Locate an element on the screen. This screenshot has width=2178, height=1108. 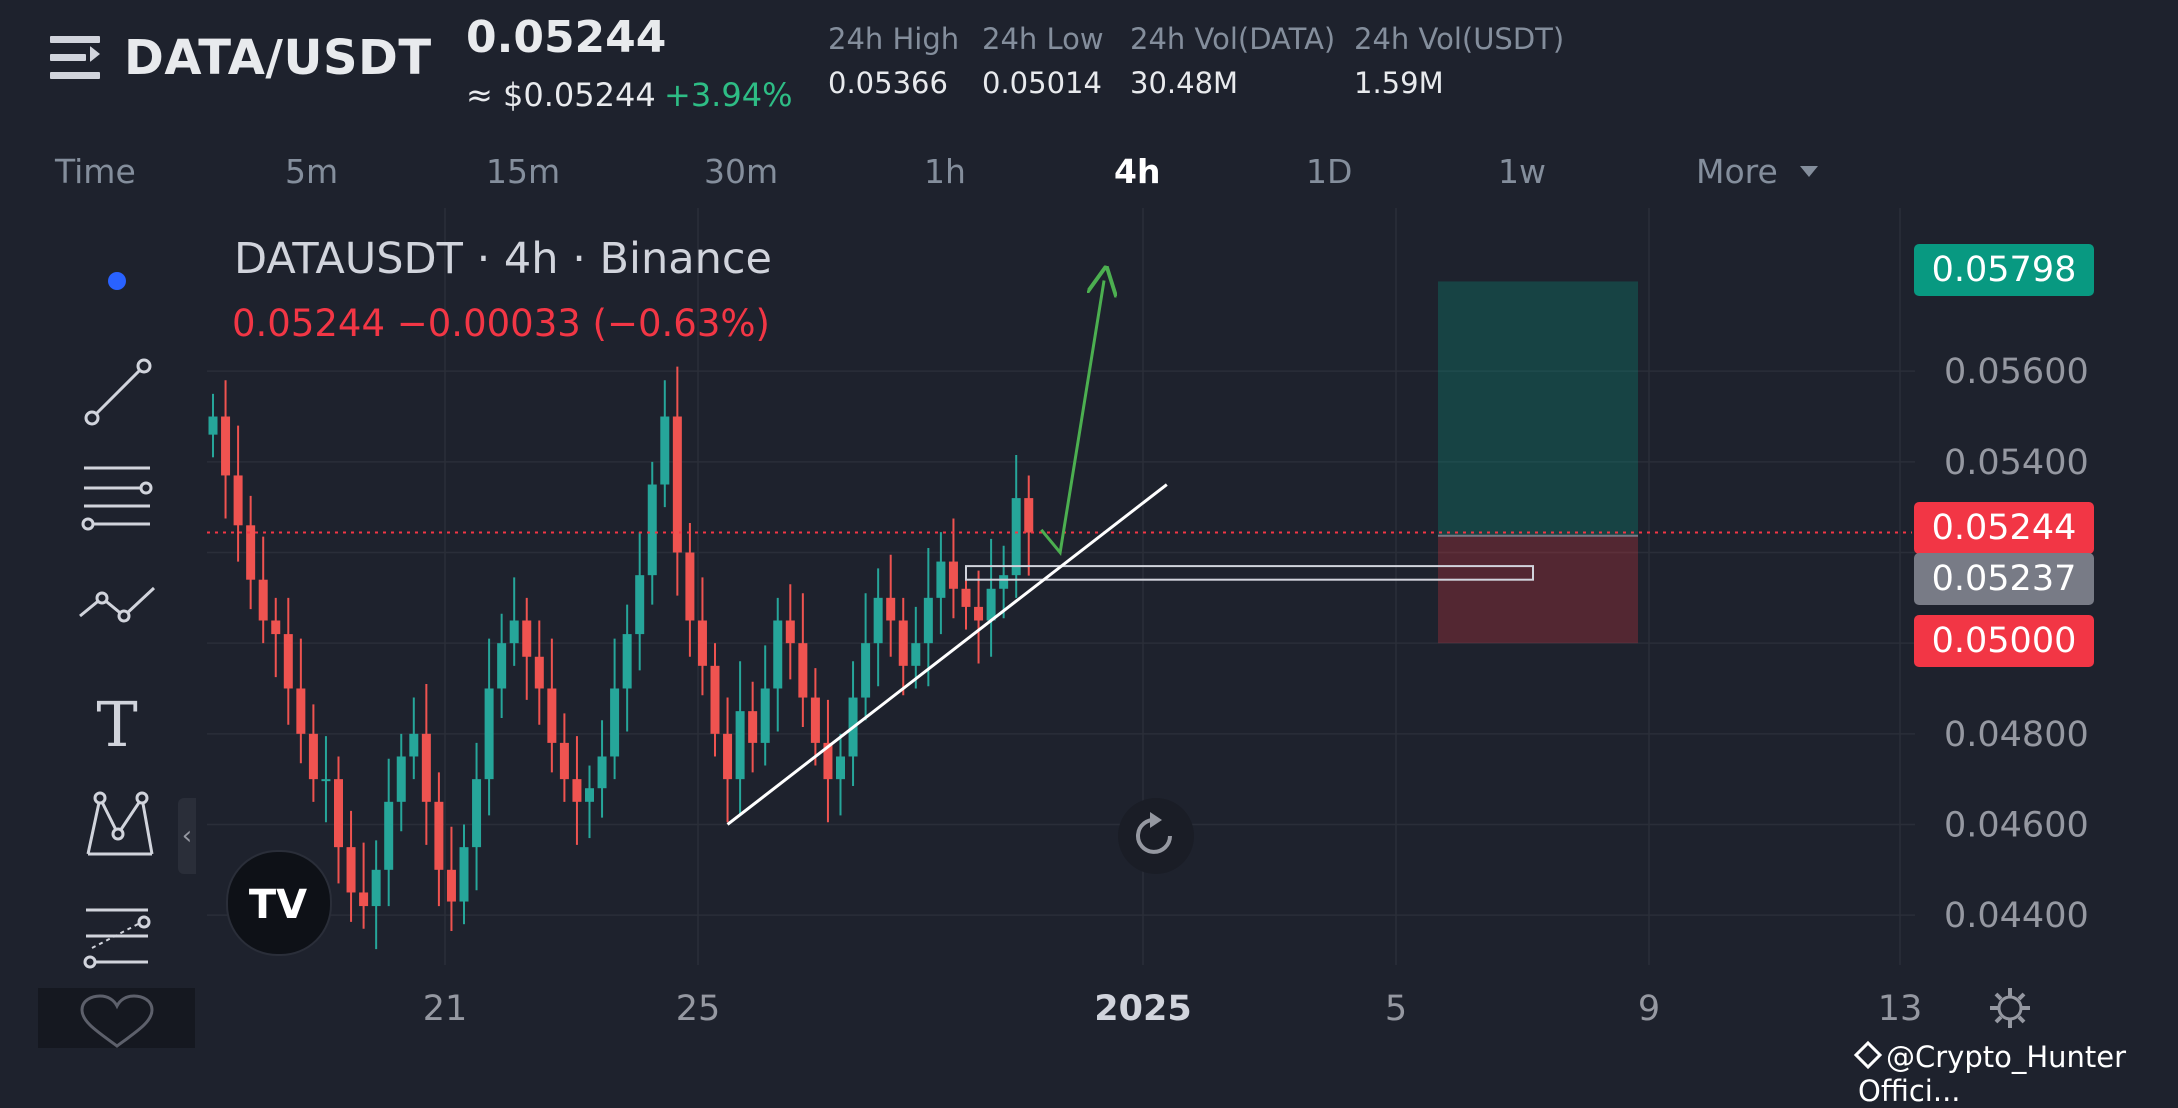
chart-legend-values: 0.05244 −0.00033 (−0.63%) is located at coordinates (501, 323).